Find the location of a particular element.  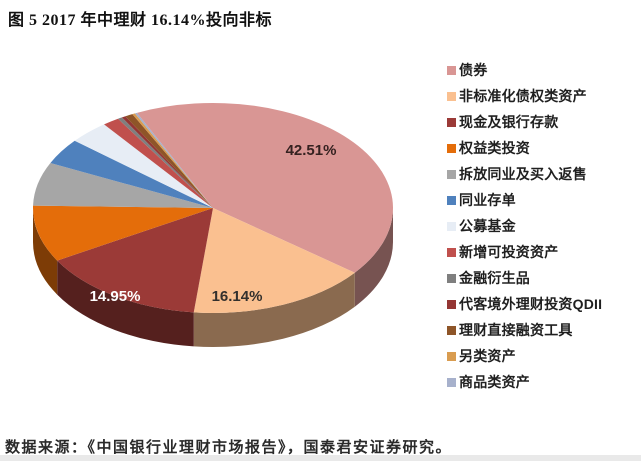

legend-label: 新增可投资资产 is located at coordinates (509, 252).